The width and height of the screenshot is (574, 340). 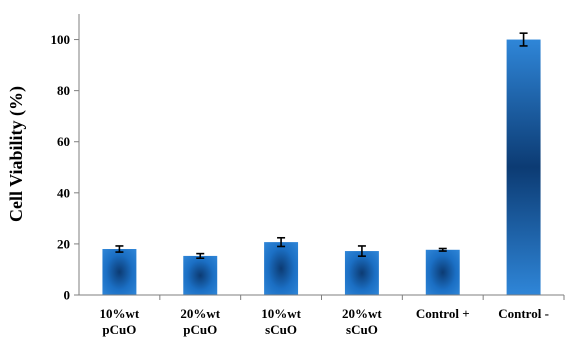 I want to click on y-tick-label: 80, so click(x=63, y=90).